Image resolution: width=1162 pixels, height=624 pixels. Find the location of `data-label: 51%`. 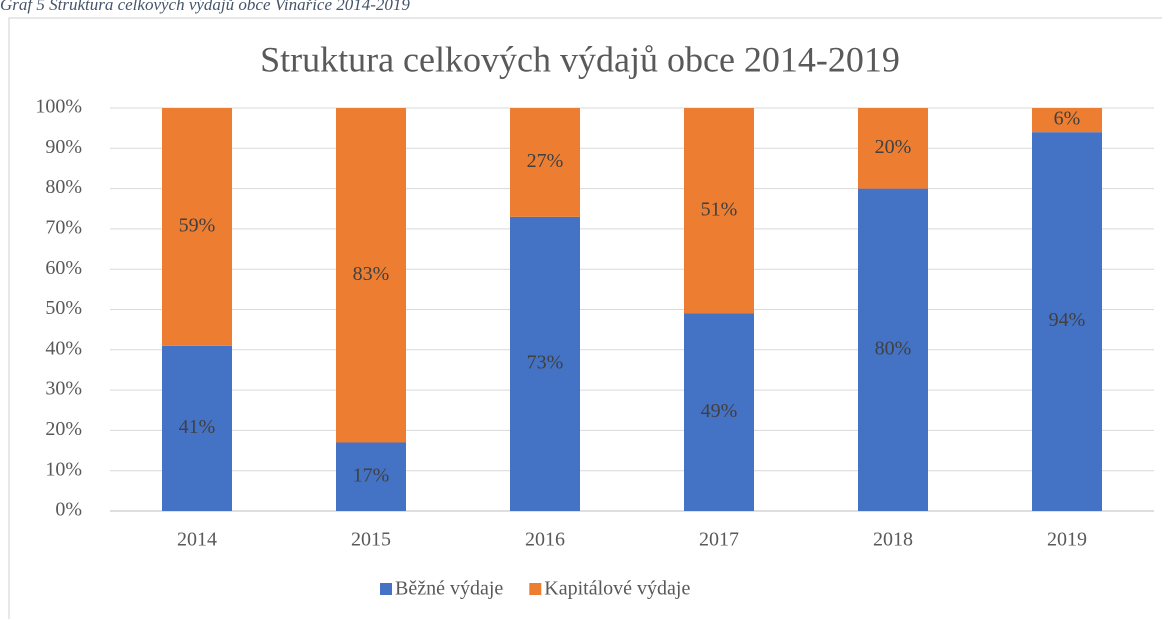

data-label: 51% is located at coordinates (719, 209).